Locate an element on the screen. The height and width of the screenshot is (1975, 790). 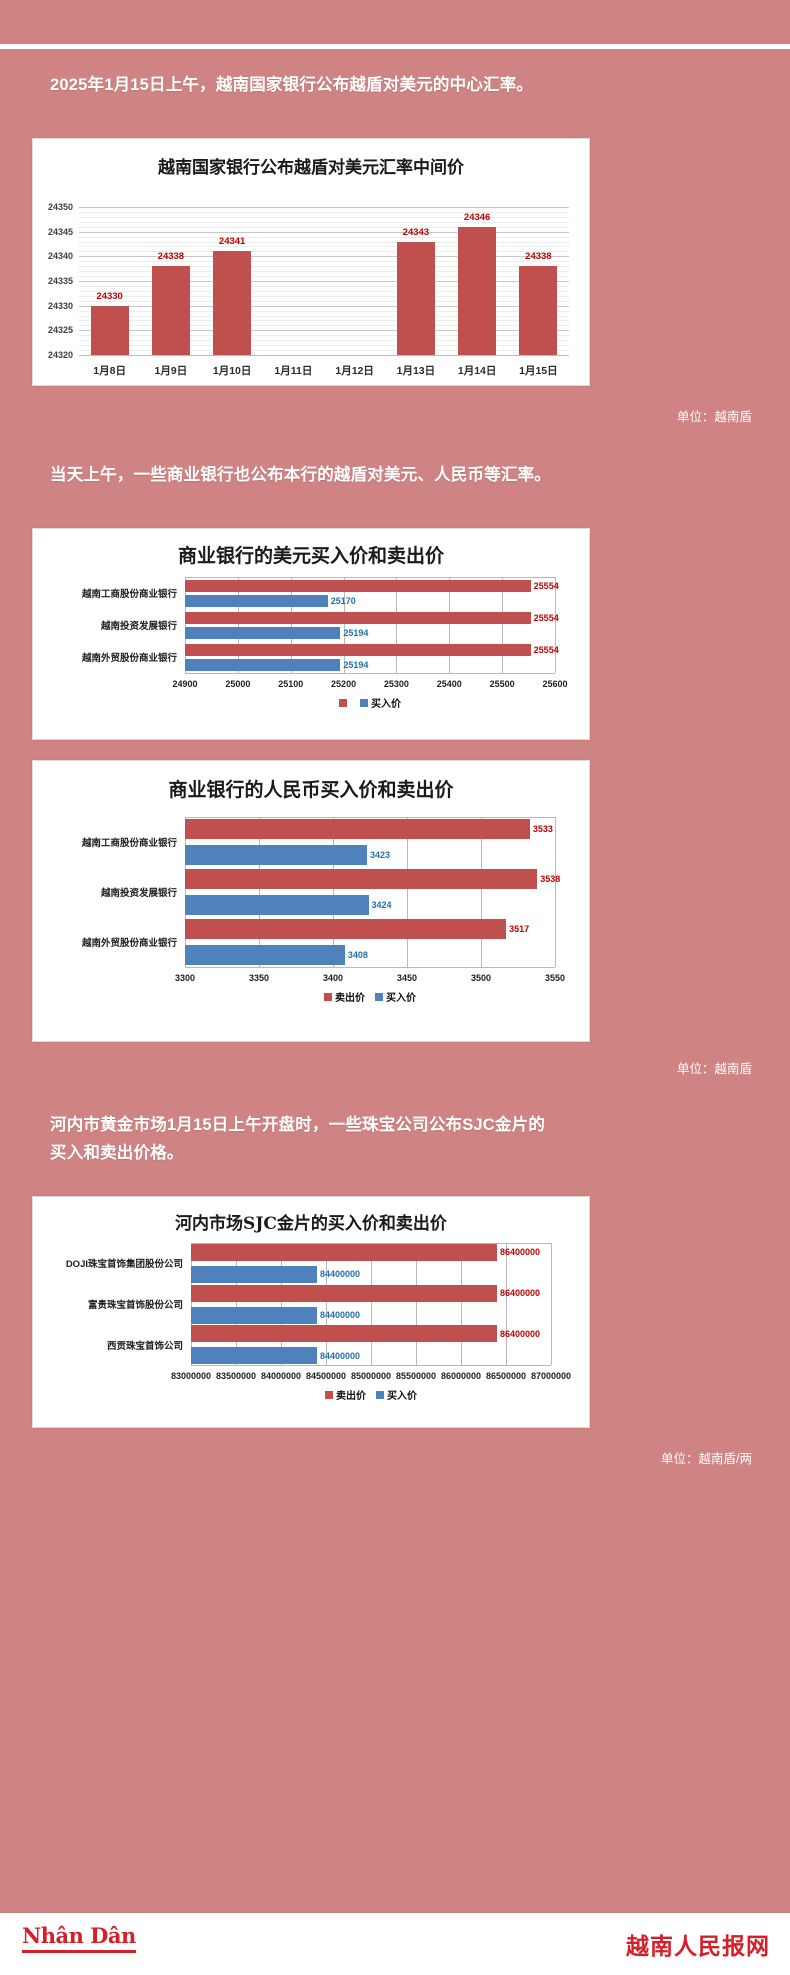
value-label-buy: 3408 is located at coordinates (357, 955).